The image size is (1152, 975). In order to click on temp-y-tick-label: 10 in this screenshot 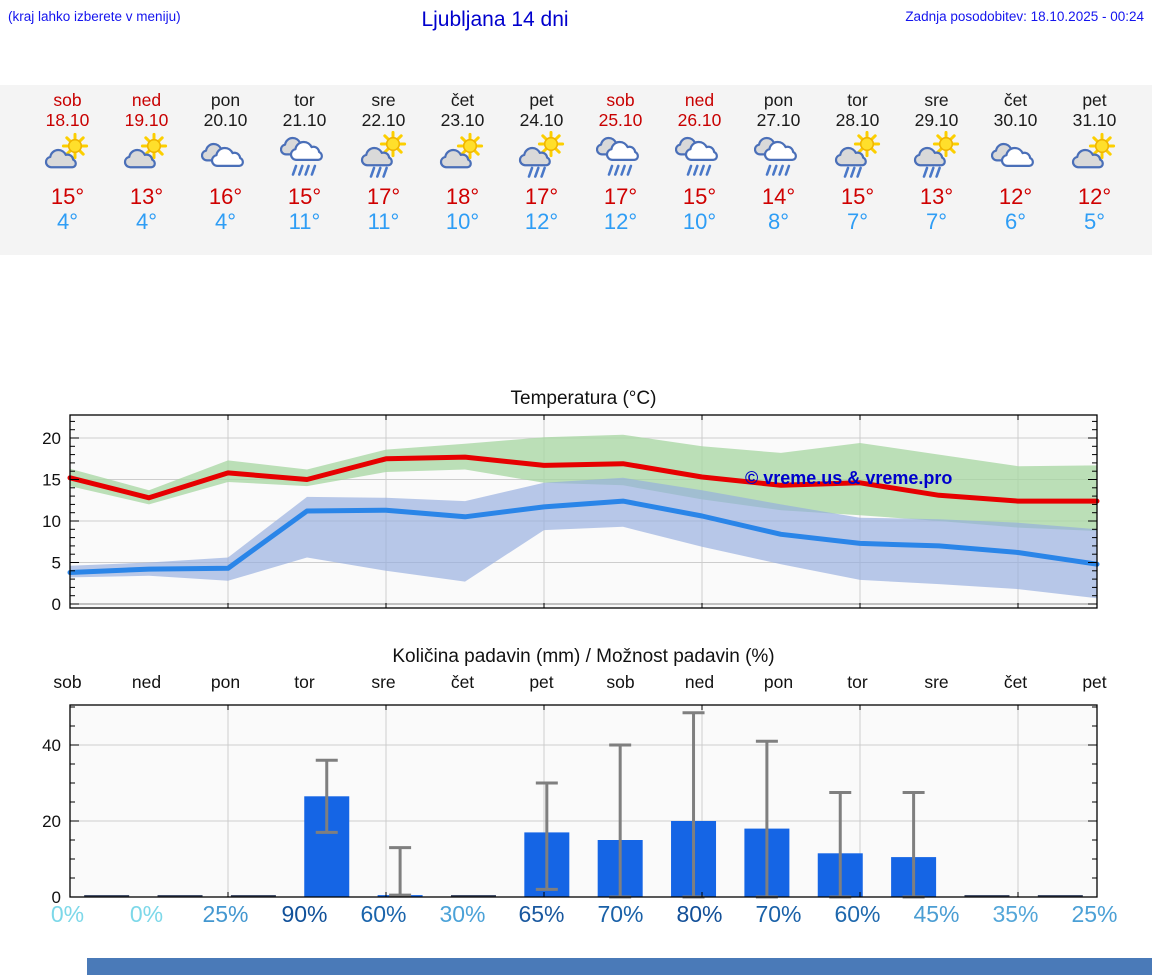, I will do `click(51, 521)`.